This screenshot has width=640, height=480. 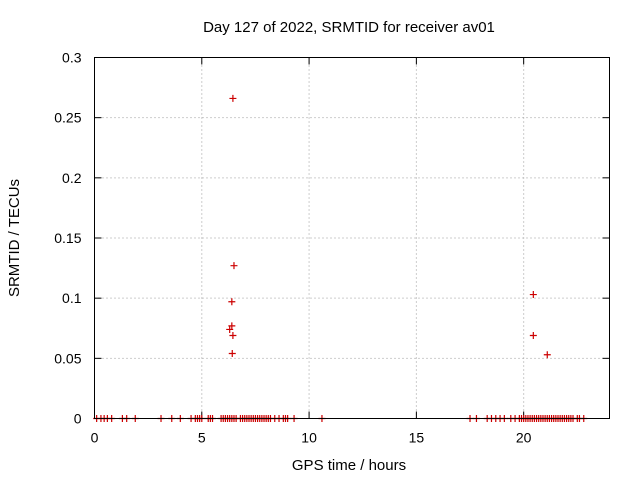 I want to click on y-tick-label: 0.15, so click(x=67, y=238).